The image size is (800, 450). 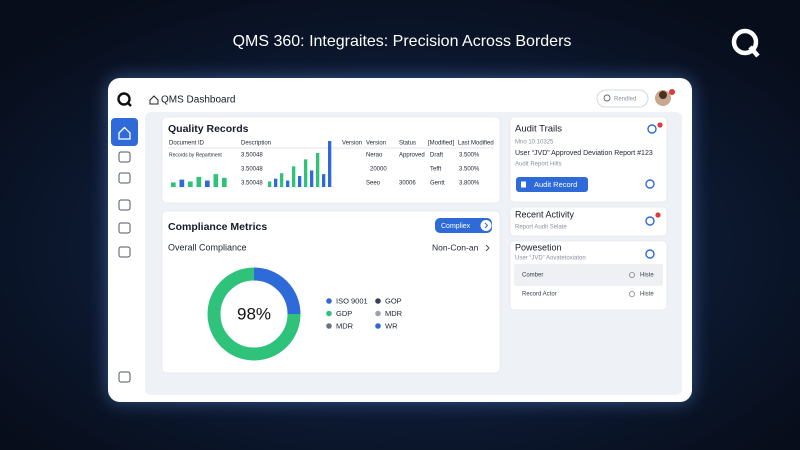 What do you see at coordinates (550, 259) in the screenshot?
I see `position-detail: User “JVD” Aovatetoxiaton` at bounding box center [550, 259].